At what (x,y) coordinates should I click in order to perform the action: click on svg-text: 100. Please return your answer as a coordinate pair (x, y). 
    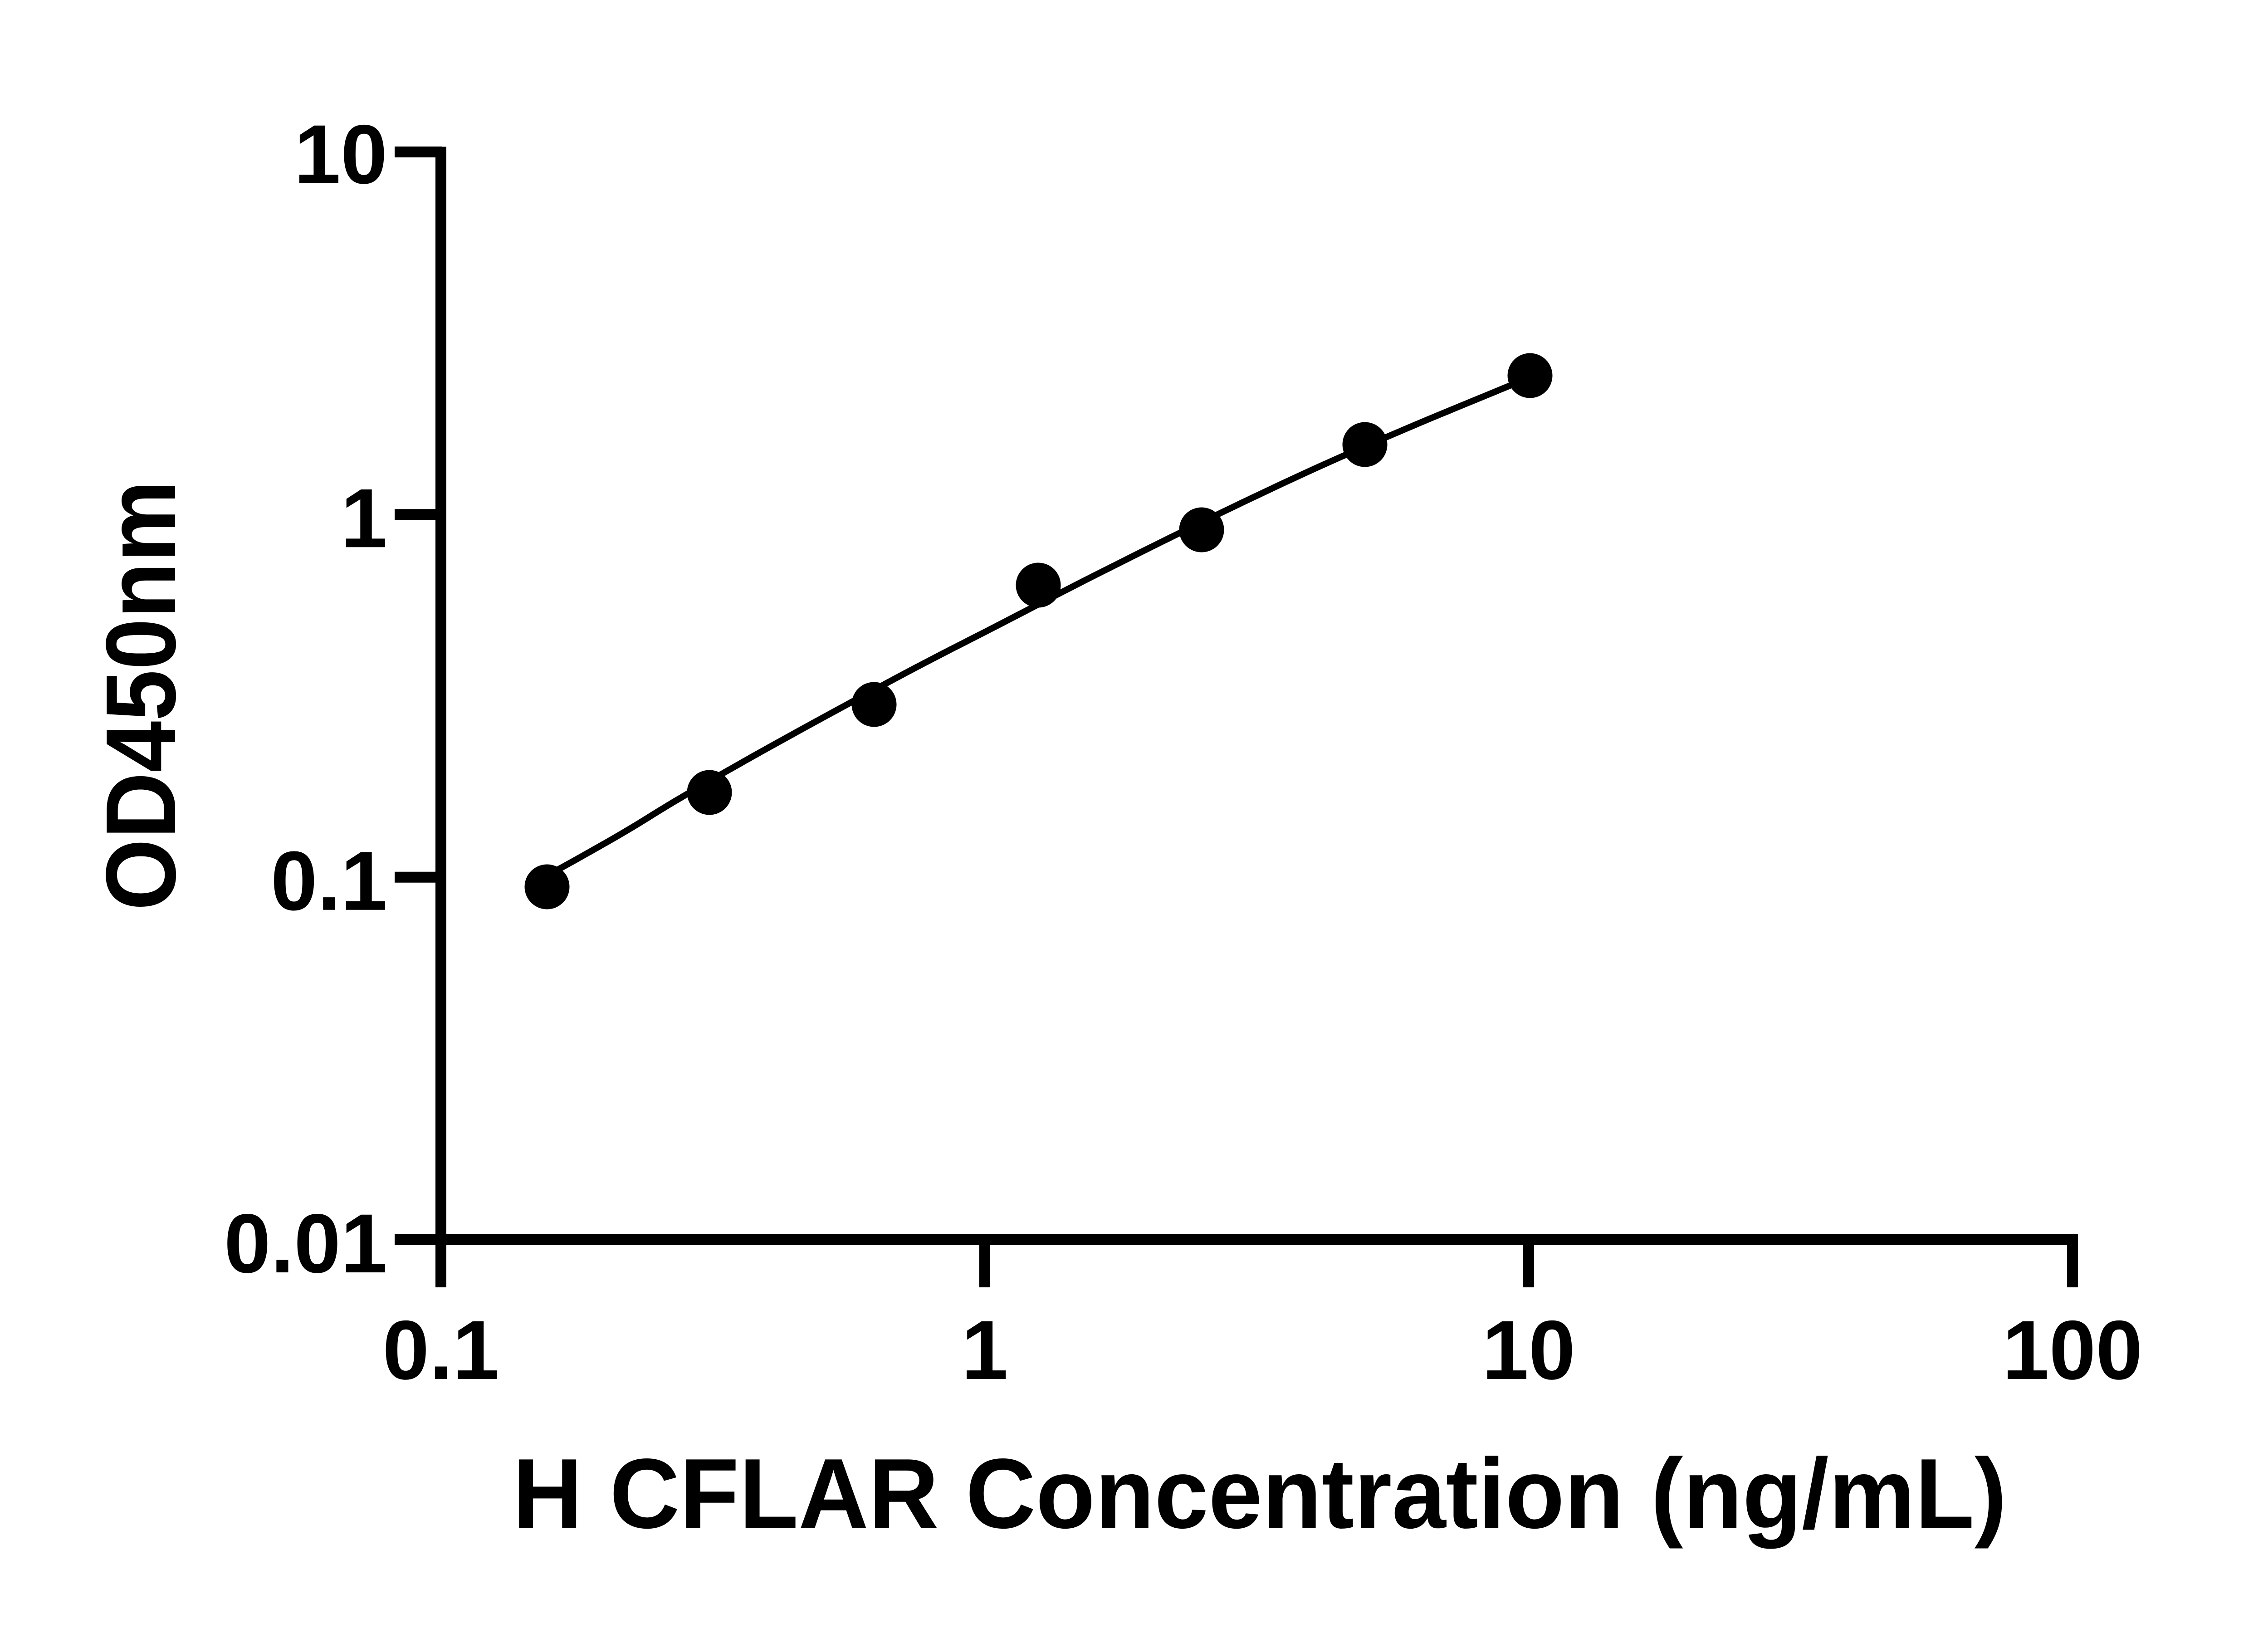
    Looking at the image, I should click on (2073, 1350).